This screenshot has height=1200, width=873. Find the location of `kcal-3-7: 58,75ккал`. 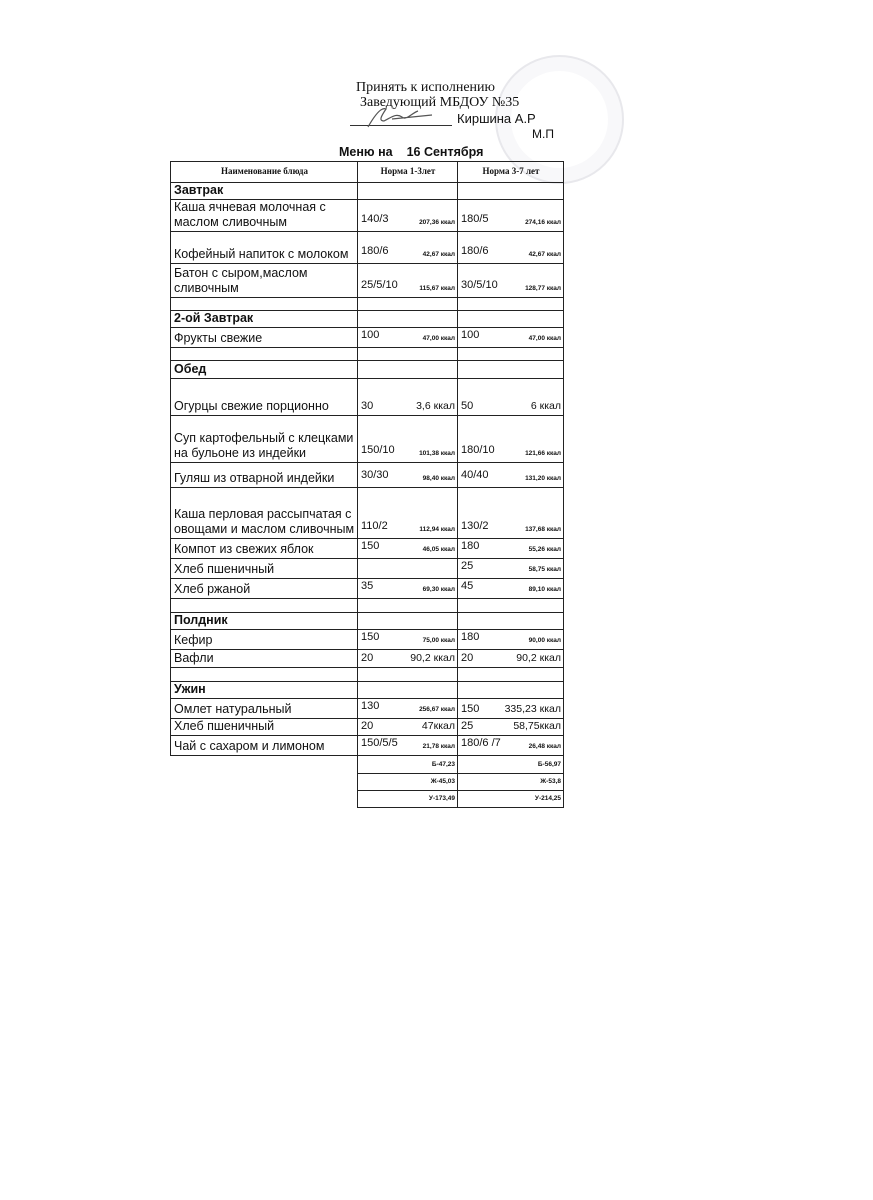

kcal-3-7: 58,75ккал is located at coordinates (537, 726).